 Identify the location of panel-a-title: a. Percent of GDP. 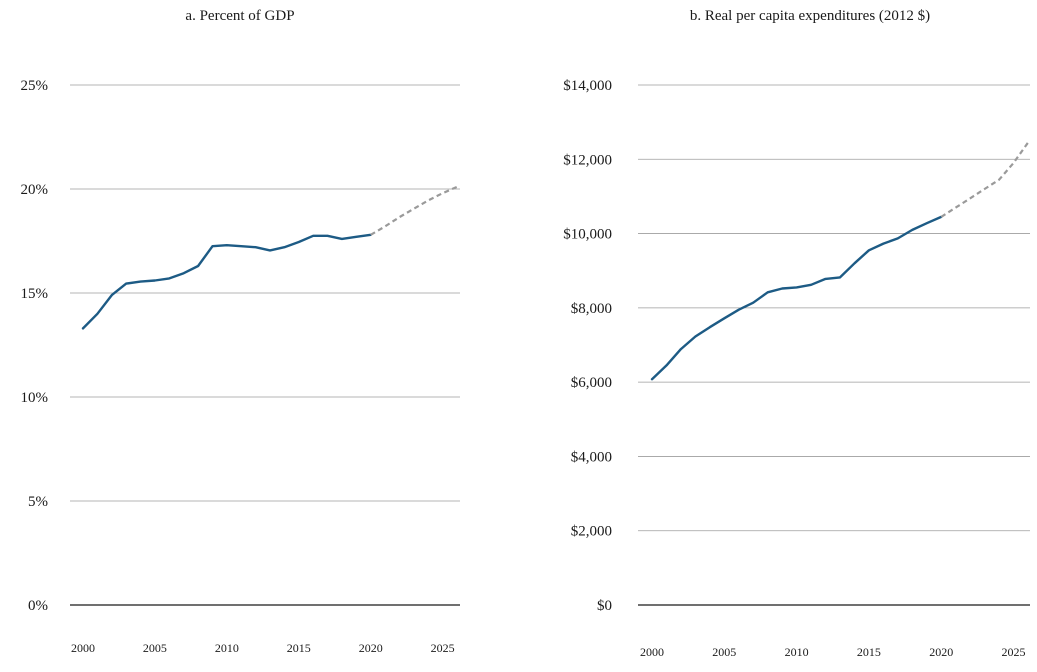
(239, 16).